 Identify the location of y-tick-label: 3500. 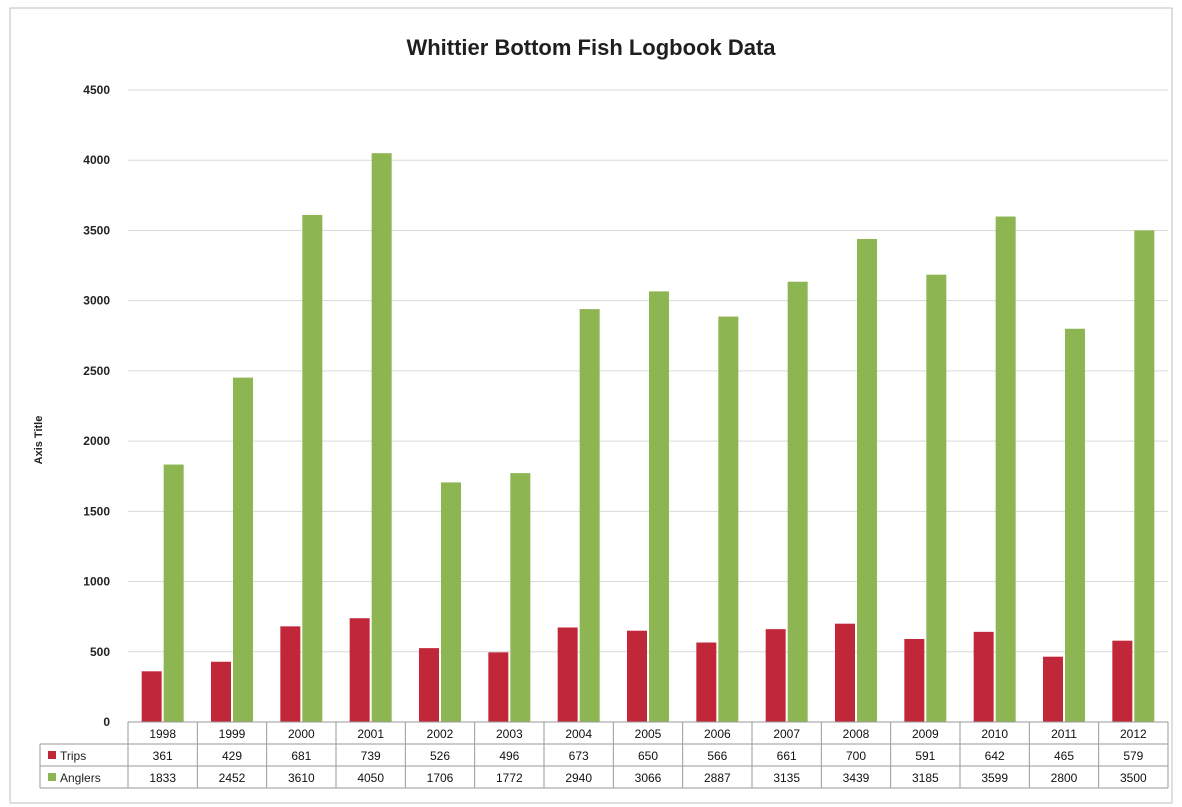
(96, 230).